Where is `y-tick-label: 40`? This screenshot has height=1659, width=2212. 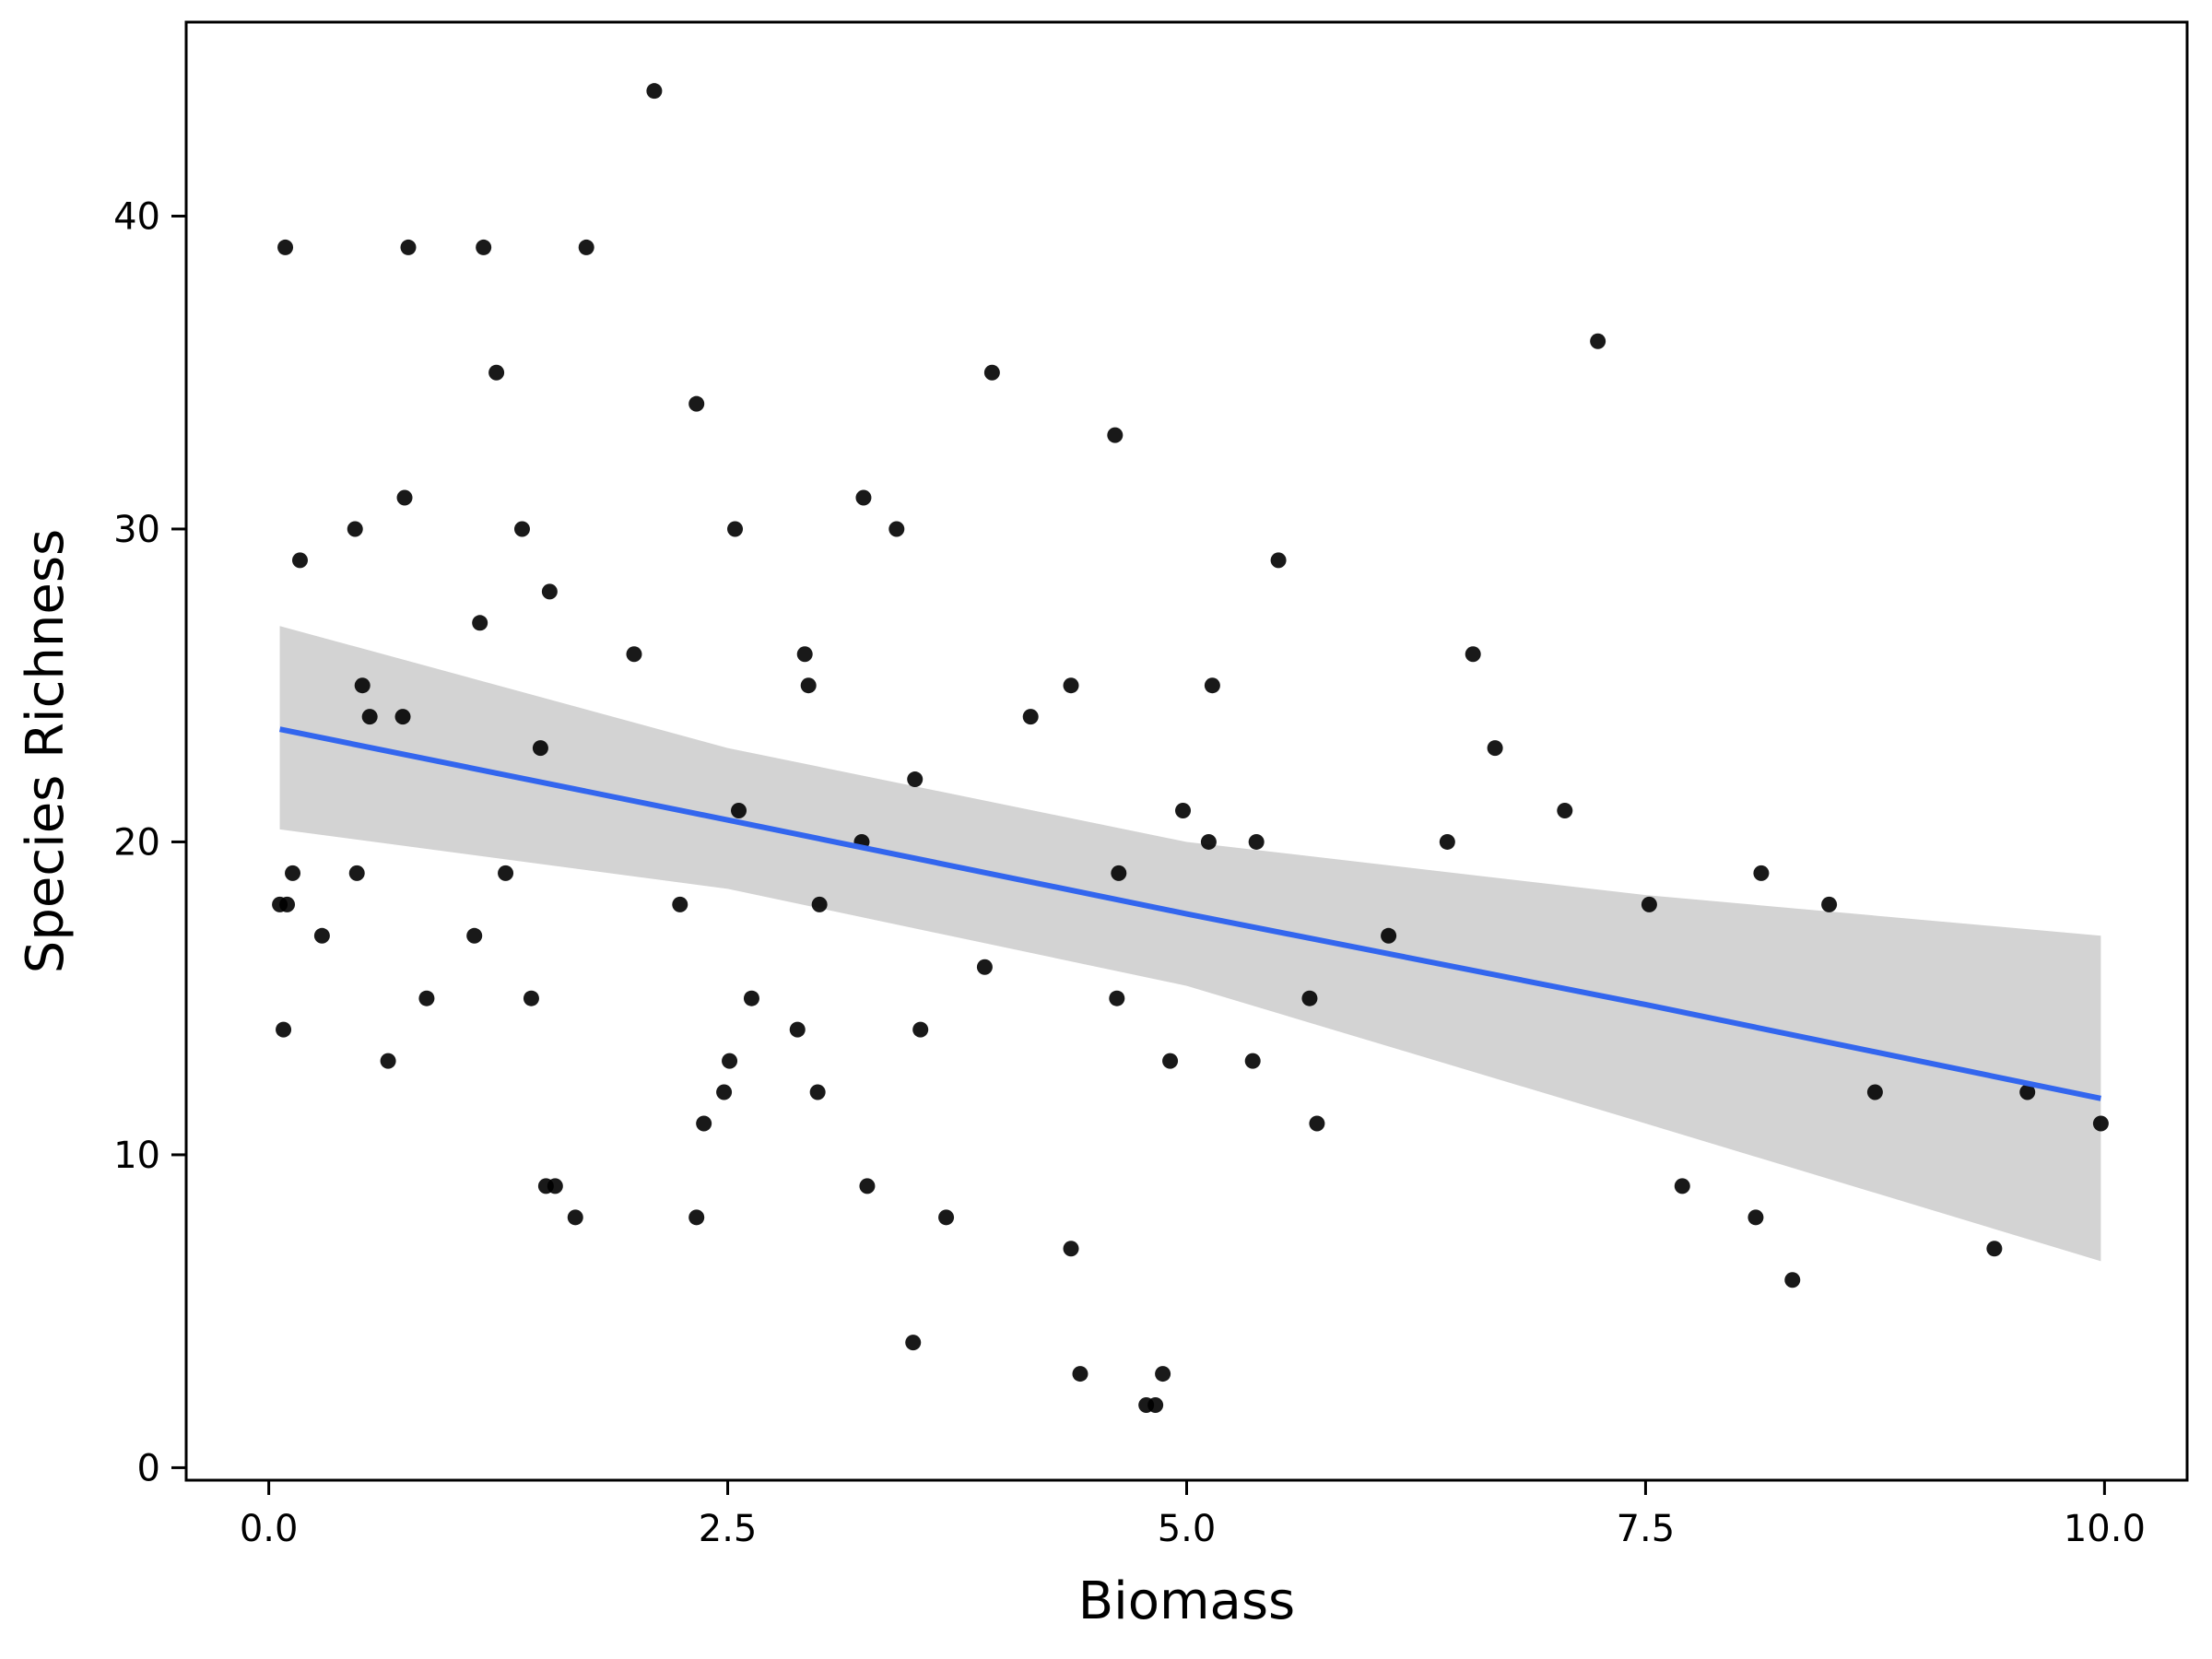
y-tick-label: 40 is located at coordinates (136, 216).